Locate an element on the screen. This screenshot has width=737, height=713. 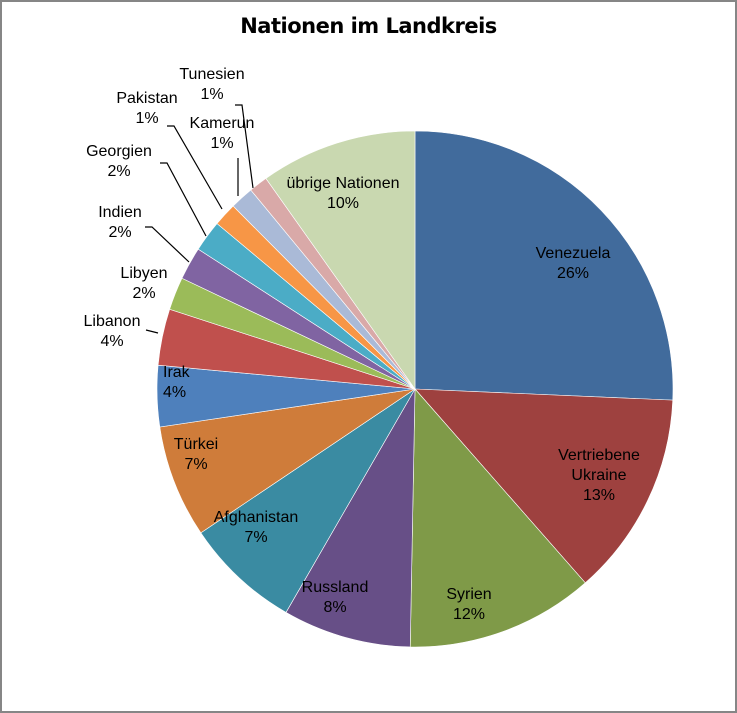
data-label: Libanon 4% is located at coordinates (112, 331).